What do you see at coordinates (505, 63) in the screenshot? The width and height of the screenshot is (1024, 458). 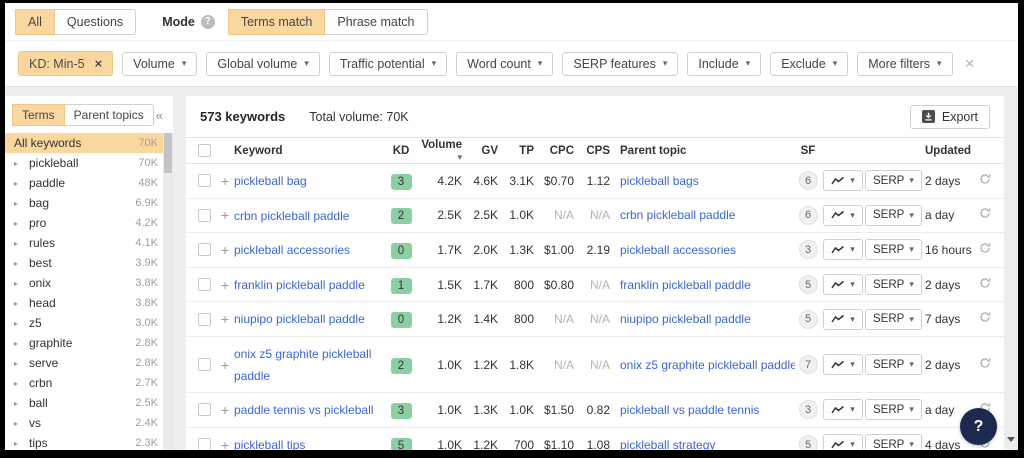 I see `filter-dropdown: Word count ▾` at bounding box center [505, 63].